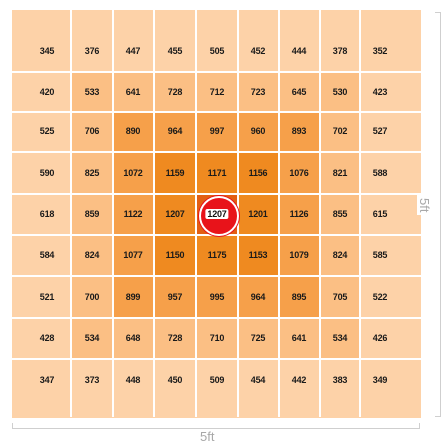  I want to click on cell-value-label: 1171, so click(217, 173).